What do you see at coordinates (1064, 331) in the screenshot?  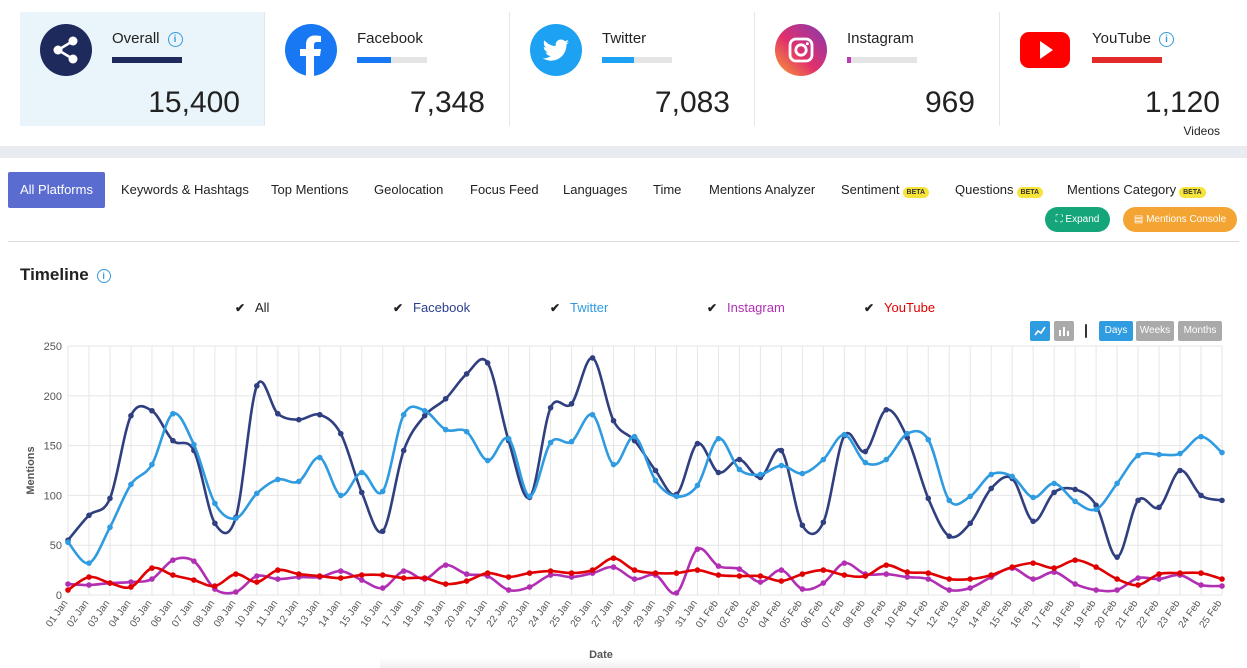 I see `bar-chart-icon` at bounding box center [1064, 331].